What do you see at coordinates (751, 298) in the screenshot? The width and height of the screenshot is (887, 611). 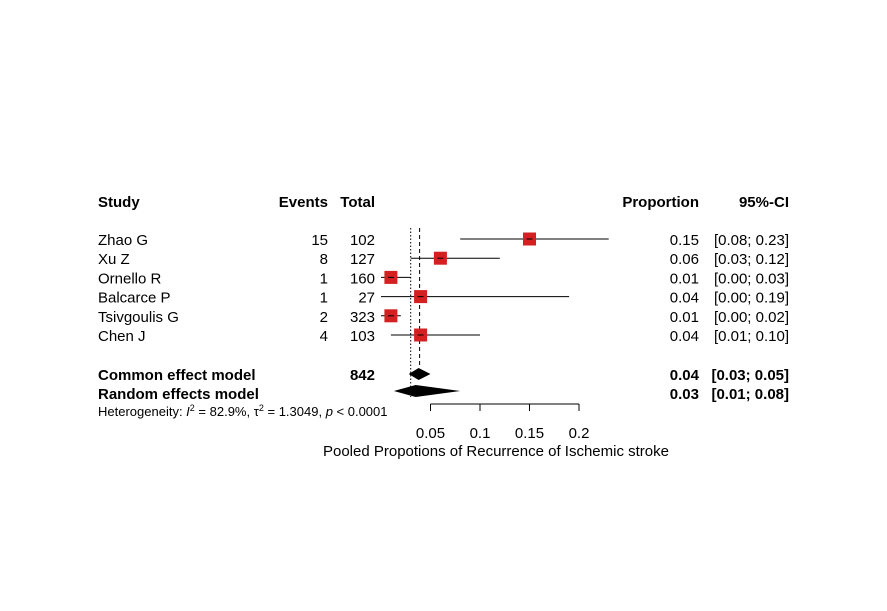 I see `study-ci: [0.00; 0.19]` at bounding box center [751, 298].